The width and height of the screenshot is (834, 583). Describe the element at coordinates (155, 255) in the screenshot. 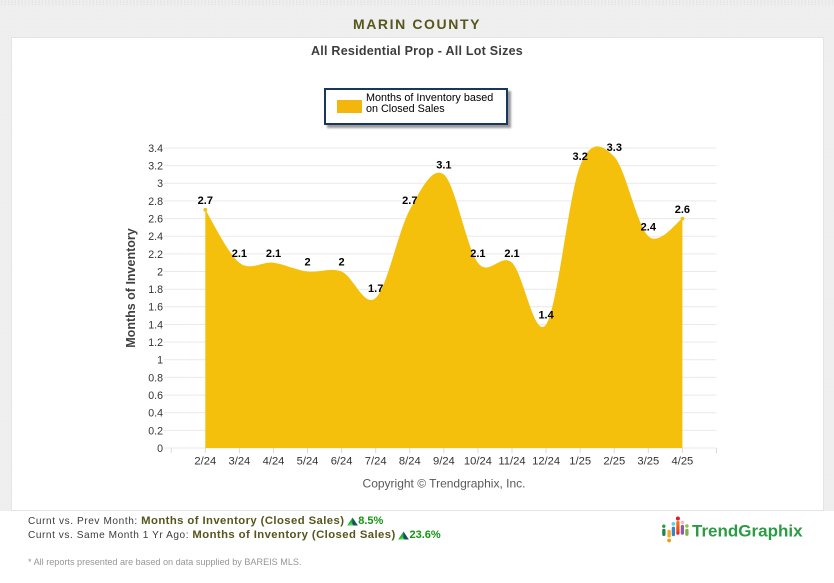

I see `svg-text: 2.2` at that location.